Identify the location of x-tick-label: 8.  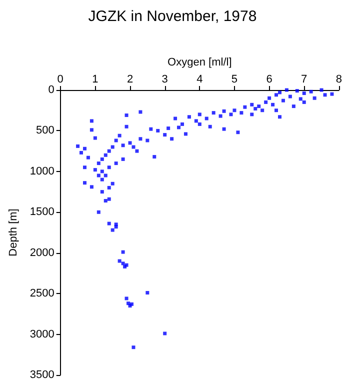
(339, 80).